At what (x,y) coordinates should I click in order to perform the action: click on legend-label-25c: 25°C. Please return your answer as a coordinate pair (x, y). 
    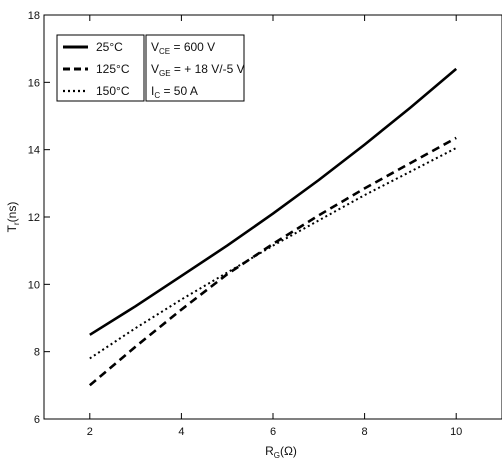
    Looking at the image, I should click on (109, 47).